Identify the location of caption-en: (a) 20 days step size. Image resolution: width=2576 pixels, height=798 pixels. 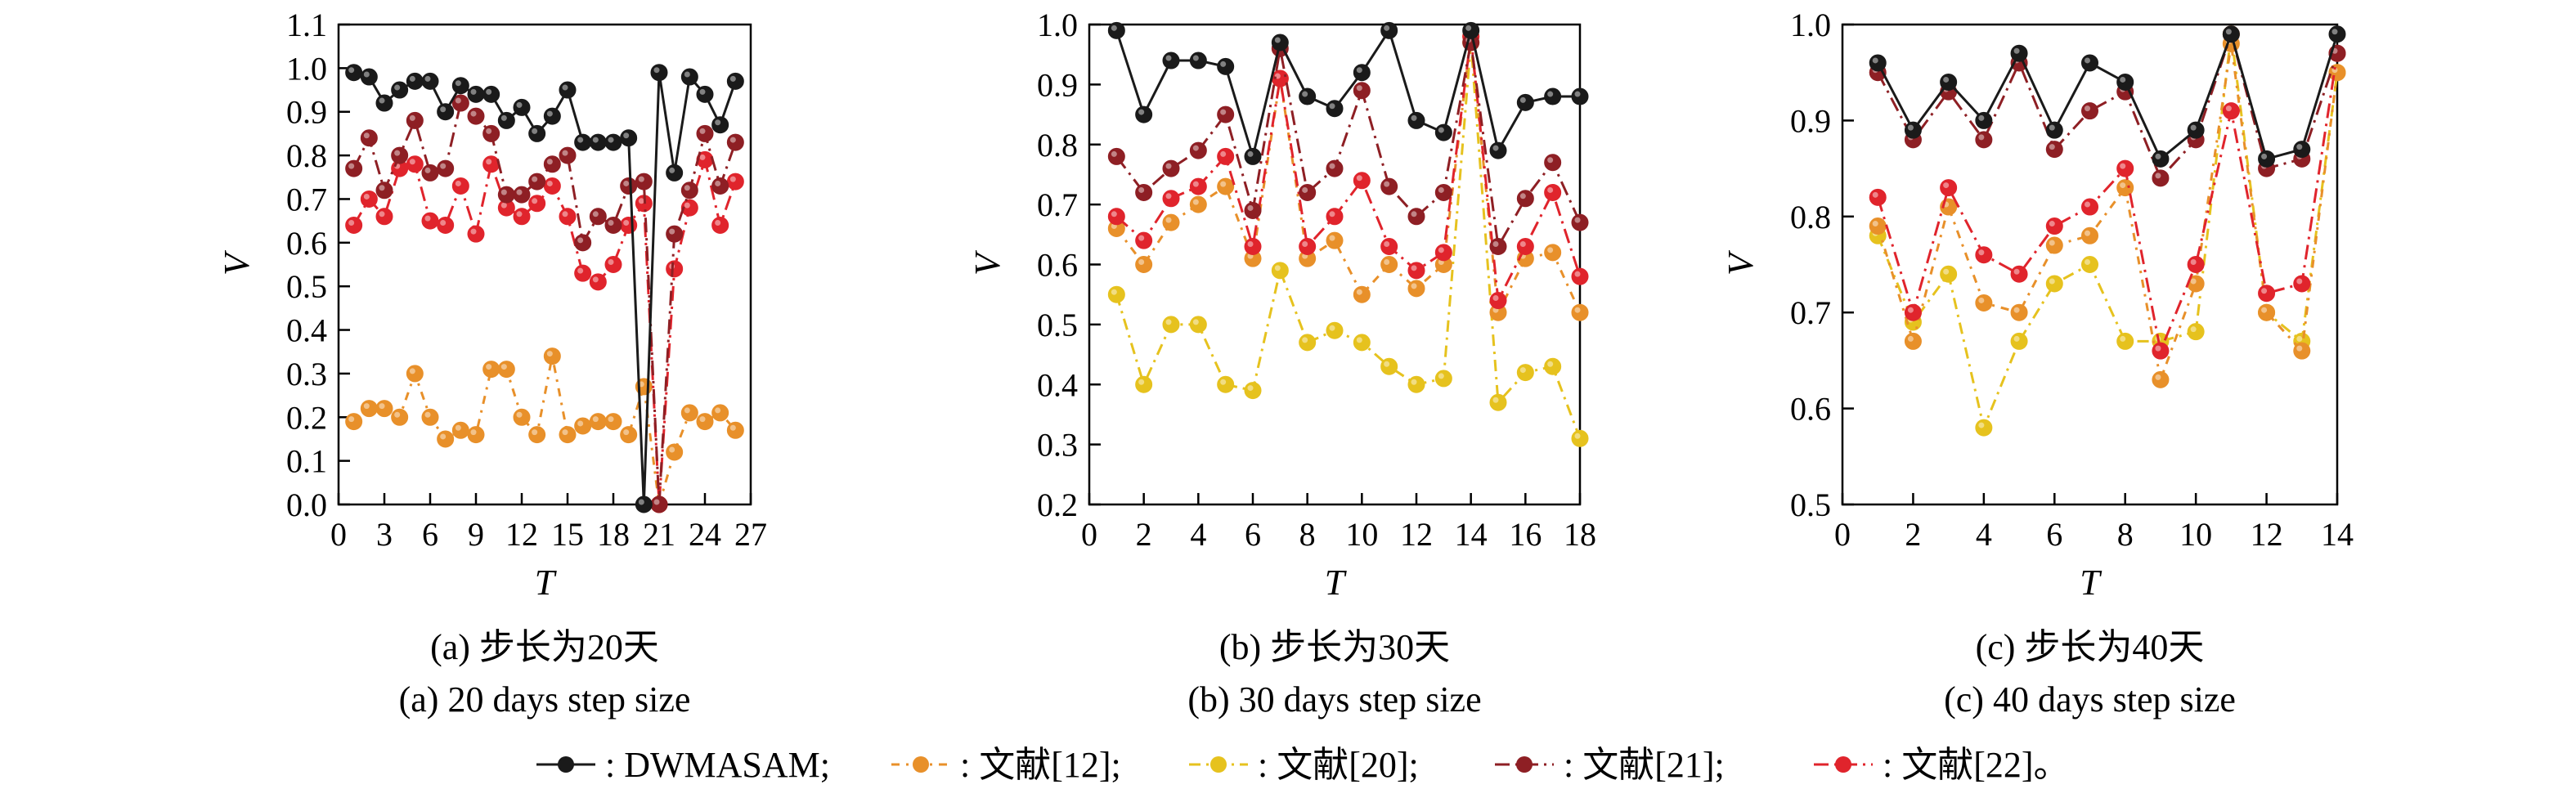
(545, 699).